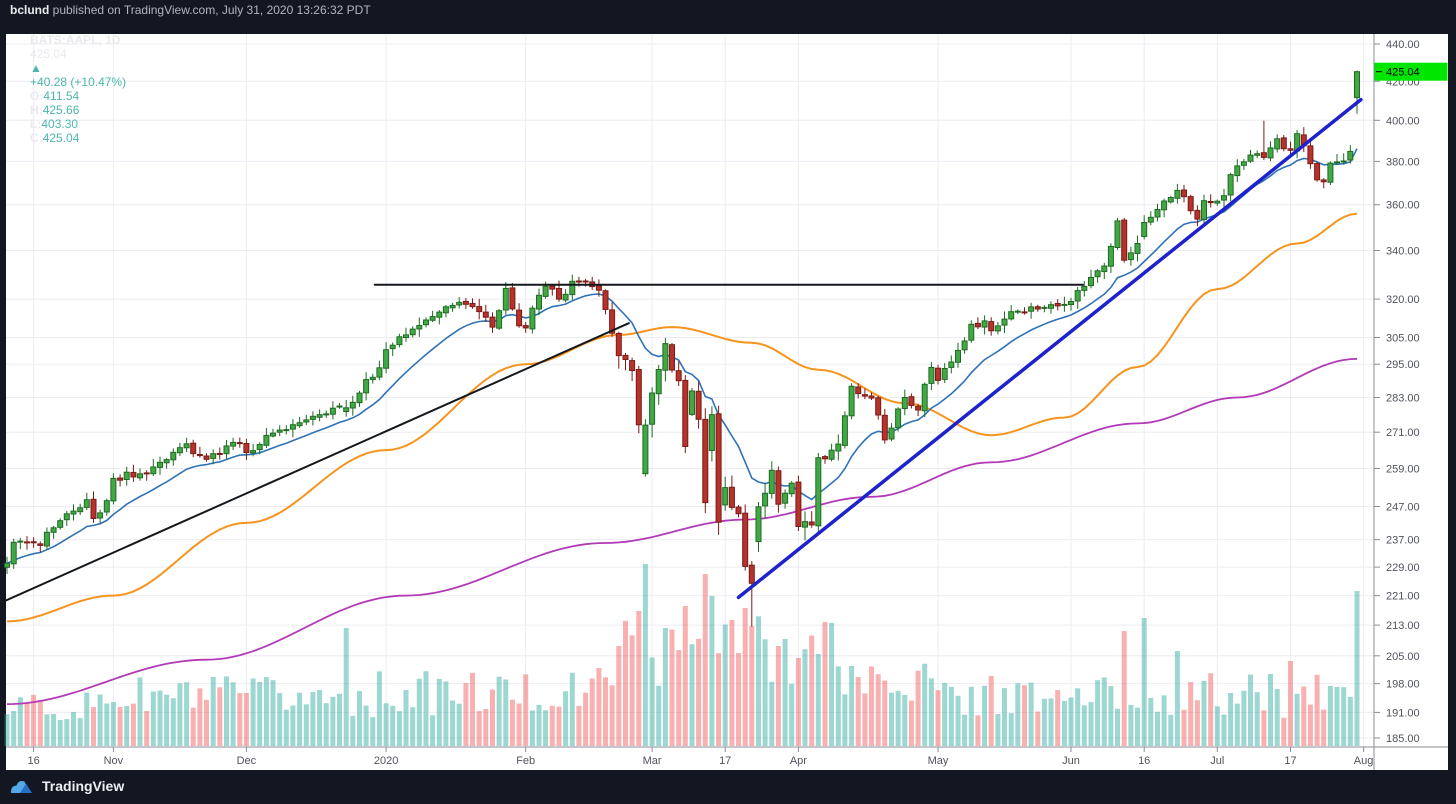 This screenshot has height=804, width=1456. Describe the element at coordinates (1403, 597) in the screenshot. I see `price-tick-label: 221.00` at that location.